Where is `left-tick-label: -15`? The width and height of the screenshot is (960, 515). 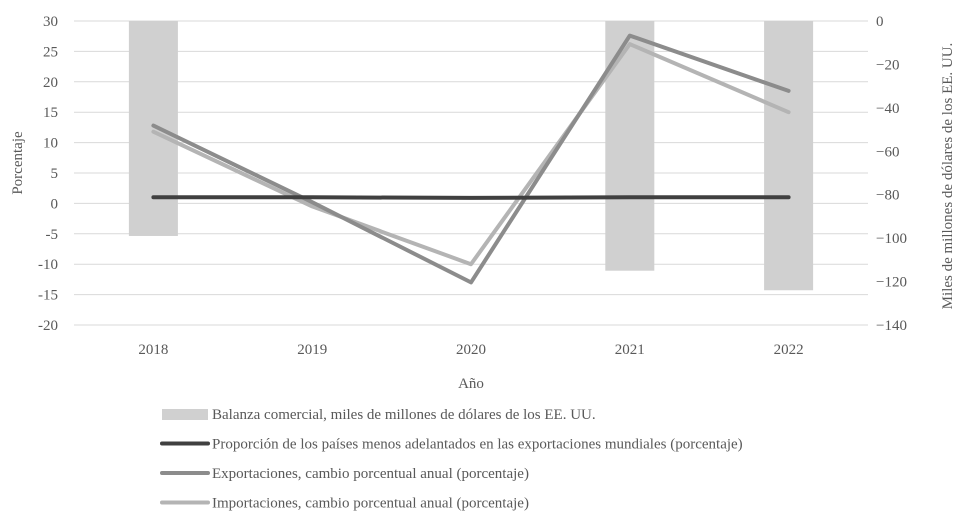 left-tick-label: -15 is located at coordinates (48, 296).